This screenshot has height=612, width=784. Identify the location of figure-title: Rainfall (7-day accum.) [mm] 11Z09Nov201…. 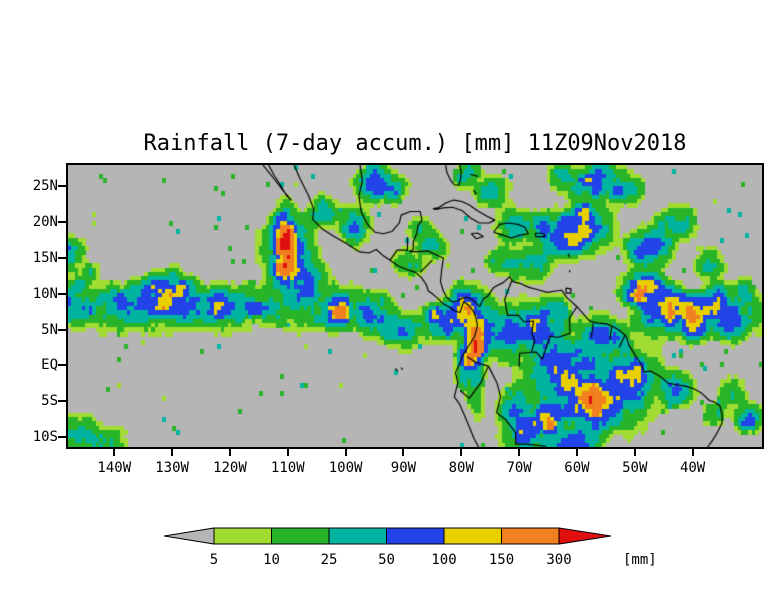
(415, 143).